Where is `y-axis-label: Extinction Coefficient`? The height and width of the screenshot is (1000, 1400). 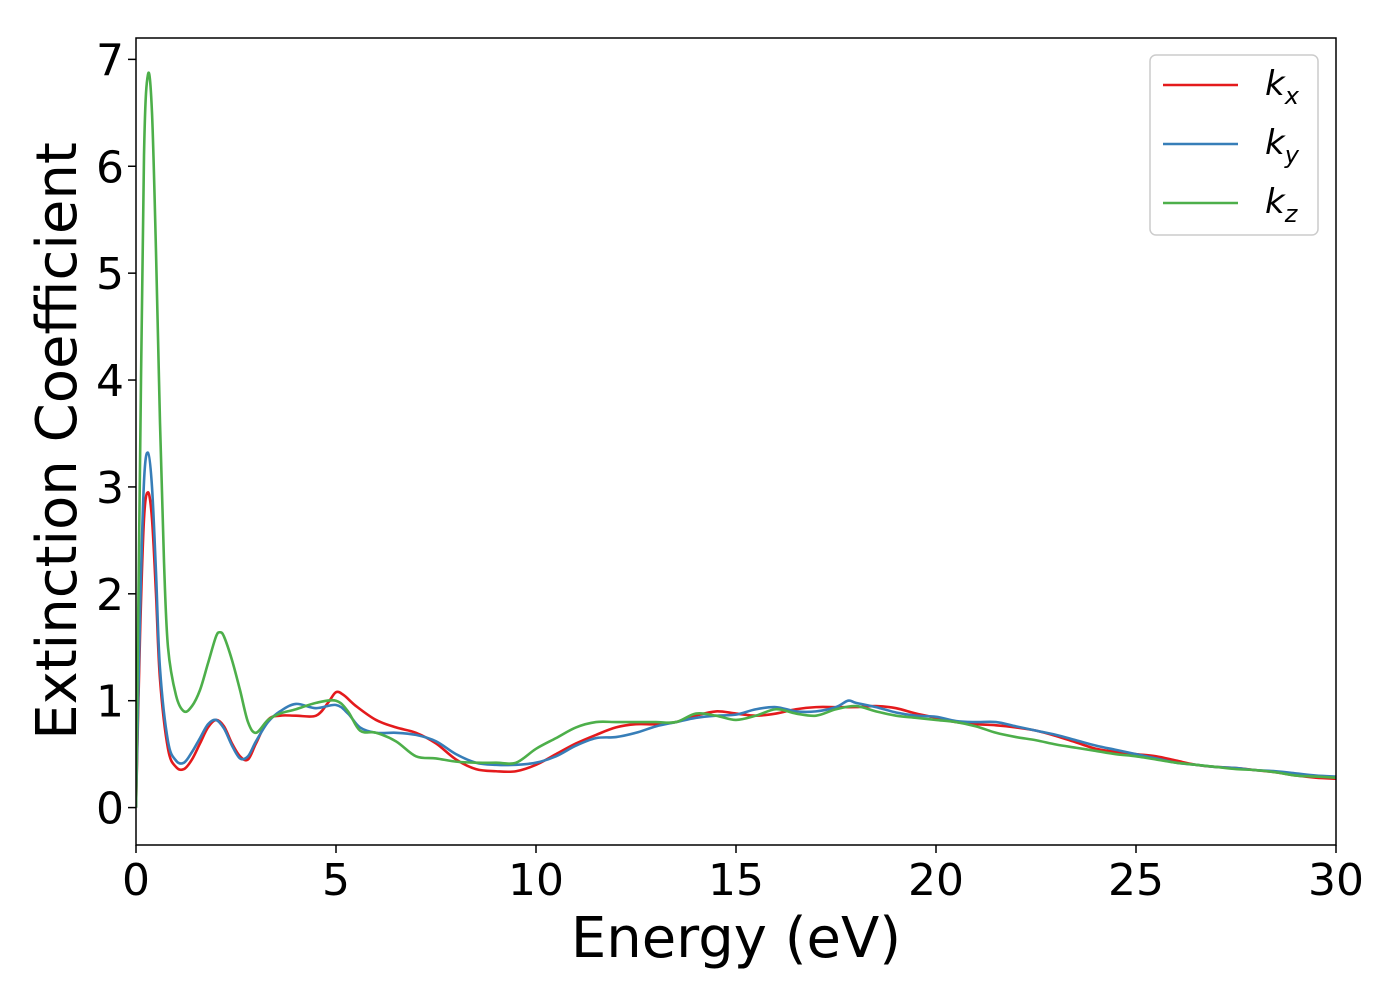 y-axis-label: Extinction Coefficient is located at coordinates (57, 441).